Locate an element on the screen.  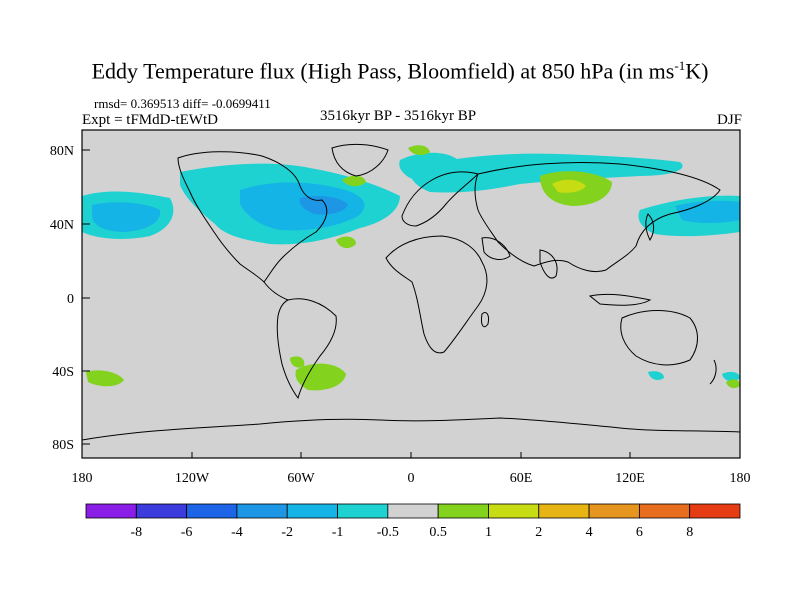
colorbar-label: -6 is located at coordinates (187, 532).